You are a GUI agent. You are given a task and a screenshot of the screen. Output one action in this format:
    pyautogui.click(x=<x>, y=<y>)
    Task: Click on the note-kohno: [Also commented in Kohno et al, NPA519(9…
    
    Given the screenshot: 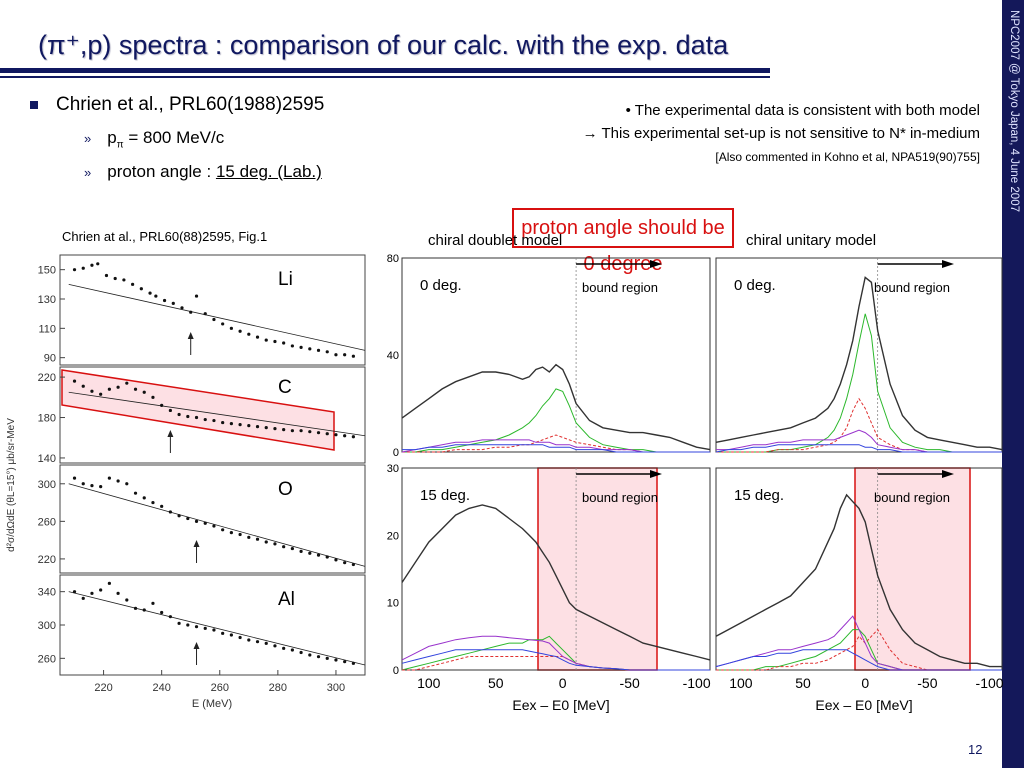 What is the action you would take?
    pyautogui.click(x=847, y=157)
    